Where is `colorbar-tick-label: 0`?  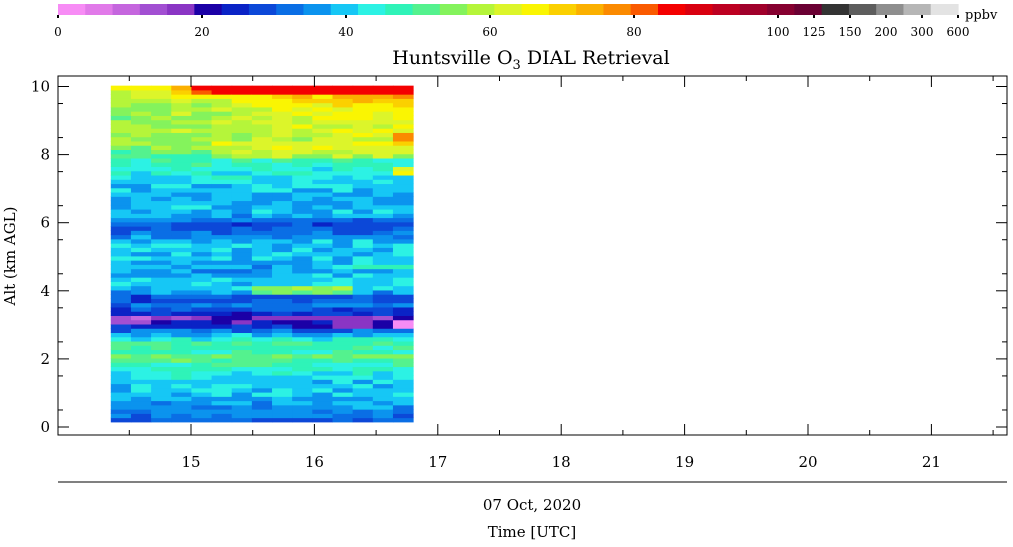 colorbar-tick-label: 0 is located at coordinates (58, 32).